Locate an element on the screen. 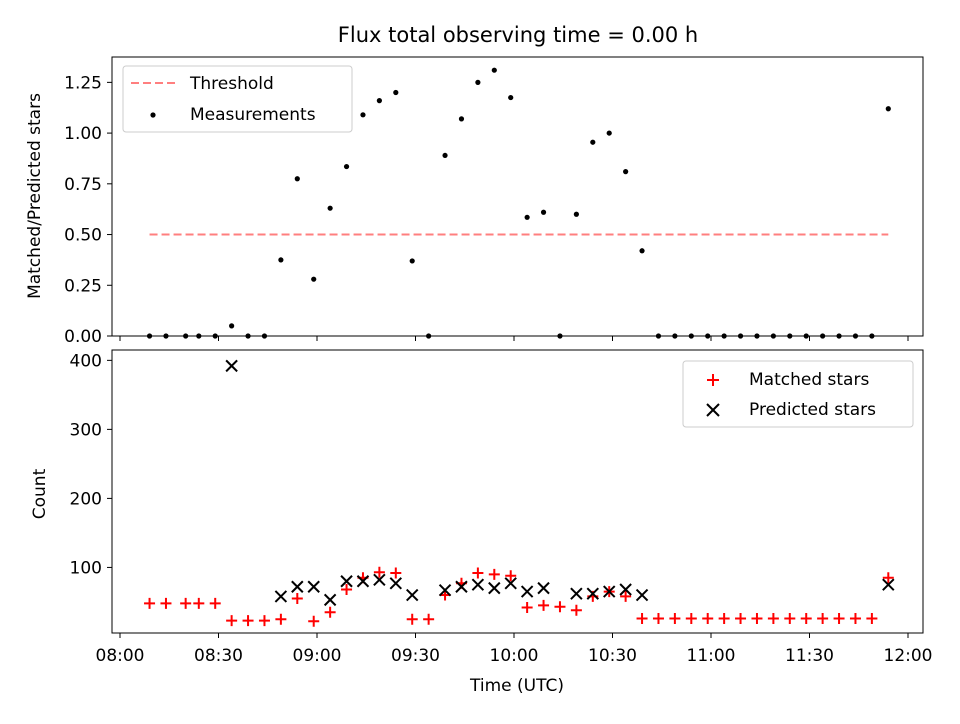 This screenshot has width=960, height=724. bottom-x-tick-label: 11:30 is located at coordinates (809, 656).